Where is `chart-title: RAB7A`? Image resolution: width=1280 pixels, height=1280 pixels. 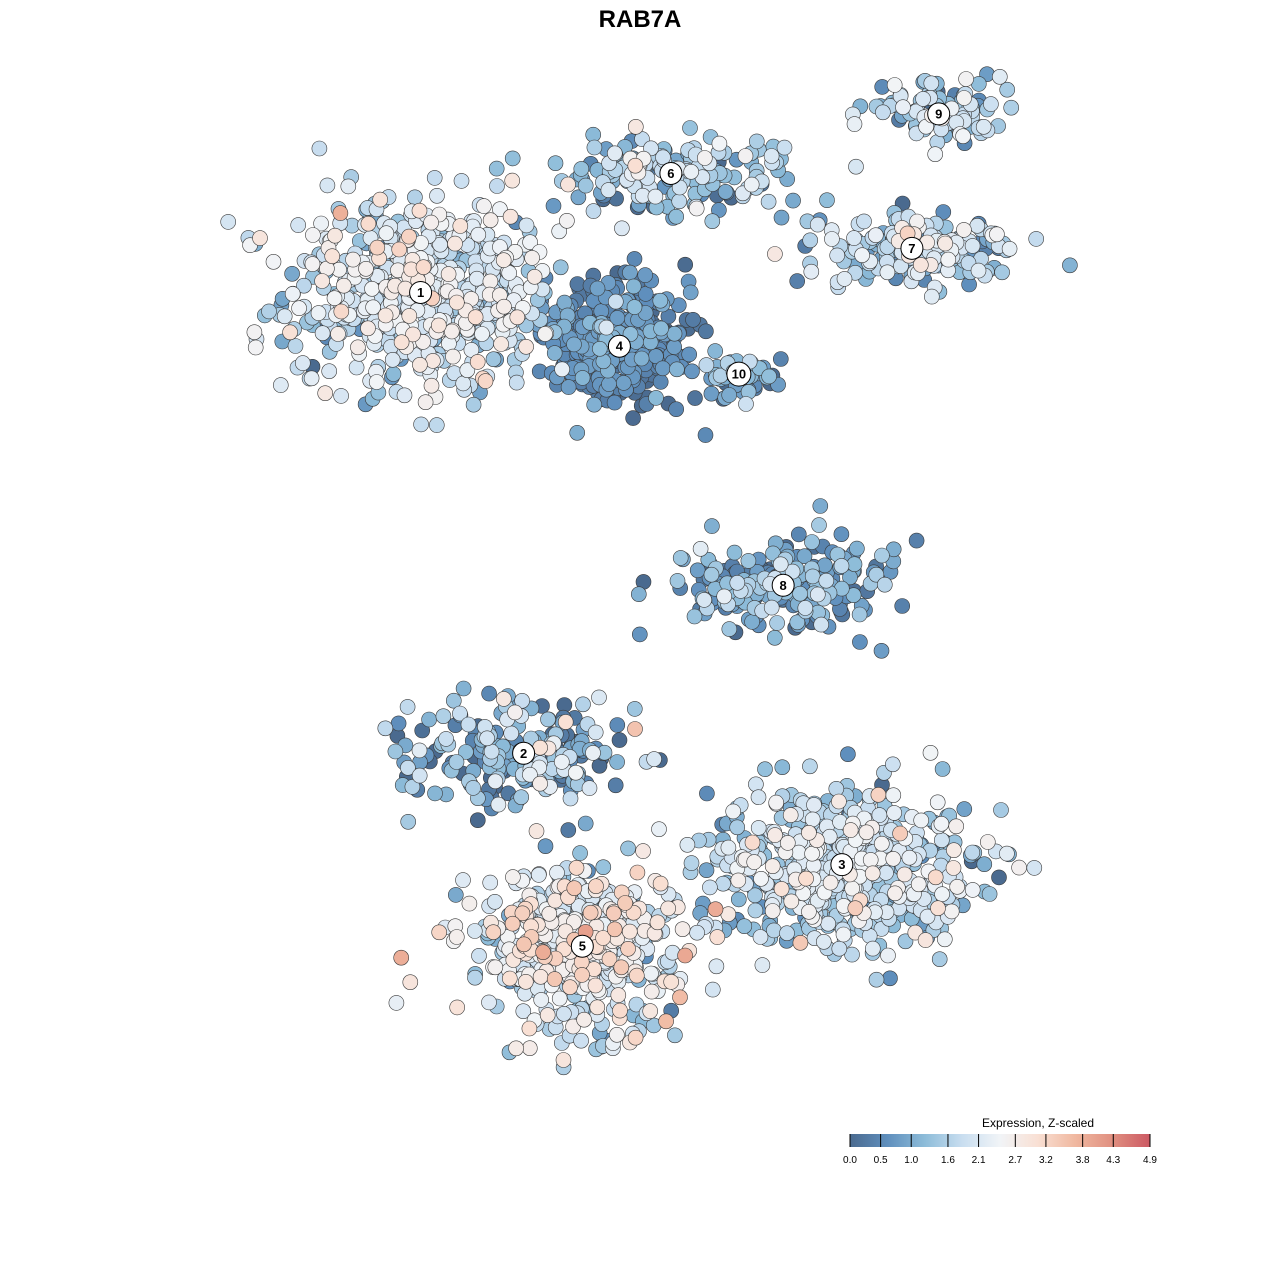
chart-title: RAB7A is located at coordinates (640, 19).